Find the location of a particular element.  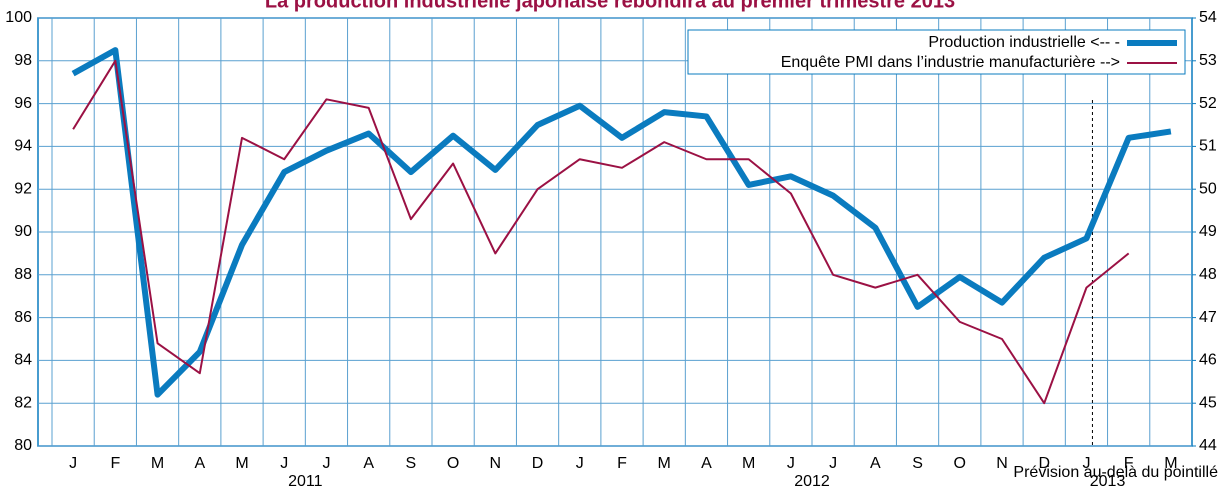

y-tick-label: 88 is located at coordinates (23, 274).